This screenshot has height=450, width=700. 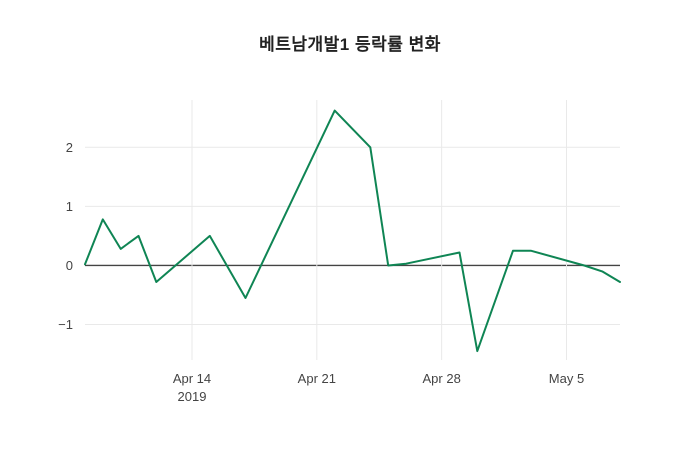 What do you see at coordinates (69, 147) in the screenshot?
I see `y-tick-label: 2` at bounding box center [69, 147].